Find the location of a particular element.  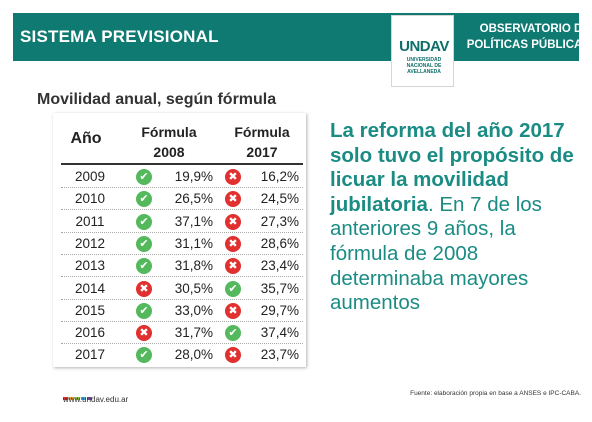

logo-subtitle: UNIVERSIDAD NACIONAL DE AVELLANEDA is located at coordinates (424, 66).